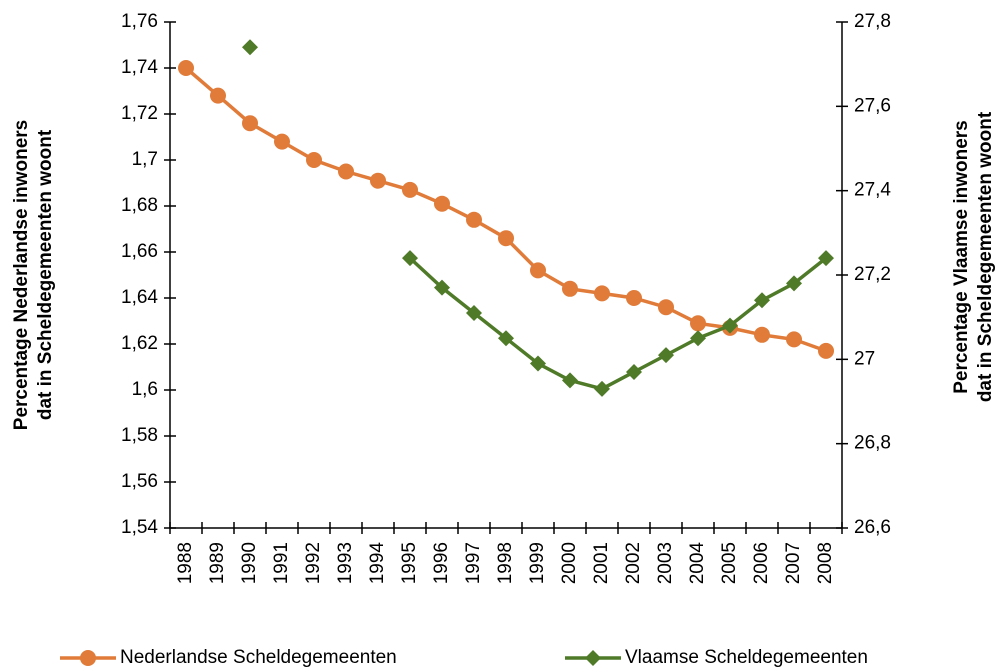  Describe the element at coordinates (985, 256) in the screenshot. I see `y2-axis-title: dat in Scheldegemeenten woont` at that location.